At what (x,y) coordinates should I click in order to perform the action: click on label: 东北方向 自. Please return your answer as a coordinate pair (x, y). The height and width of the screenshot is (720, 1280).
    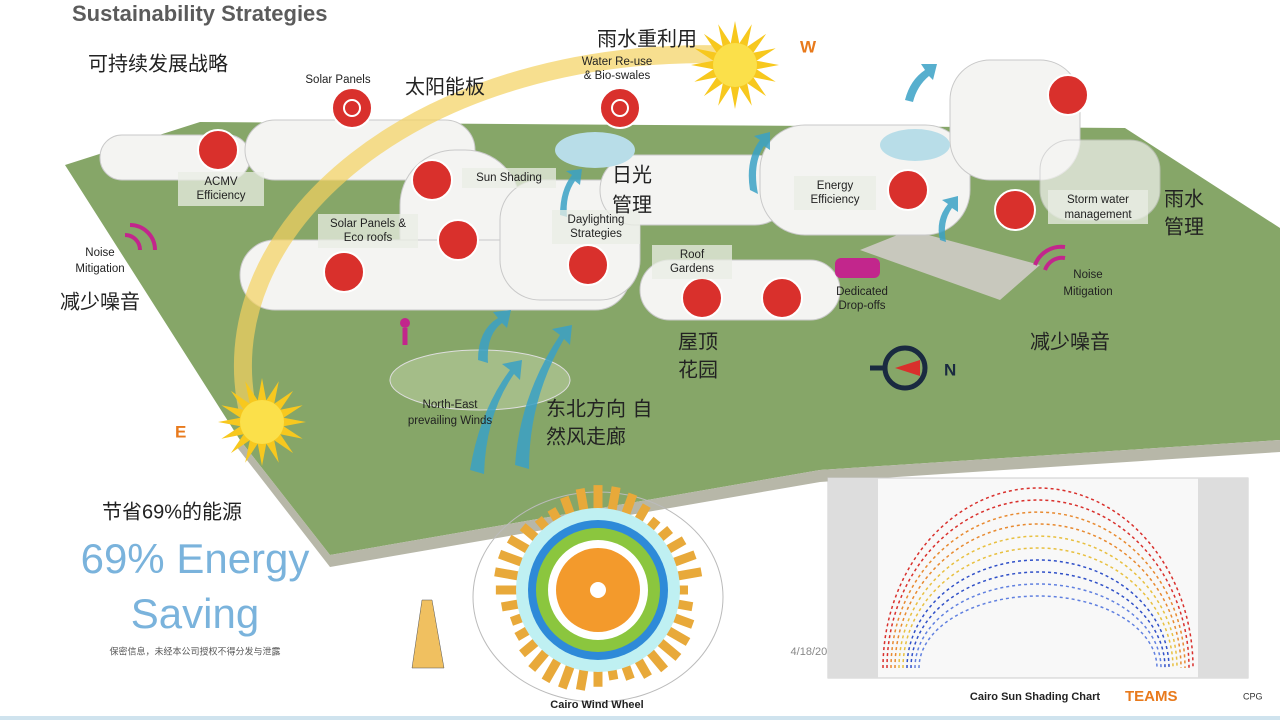
    Looking at the image, I should click on (599, 409).